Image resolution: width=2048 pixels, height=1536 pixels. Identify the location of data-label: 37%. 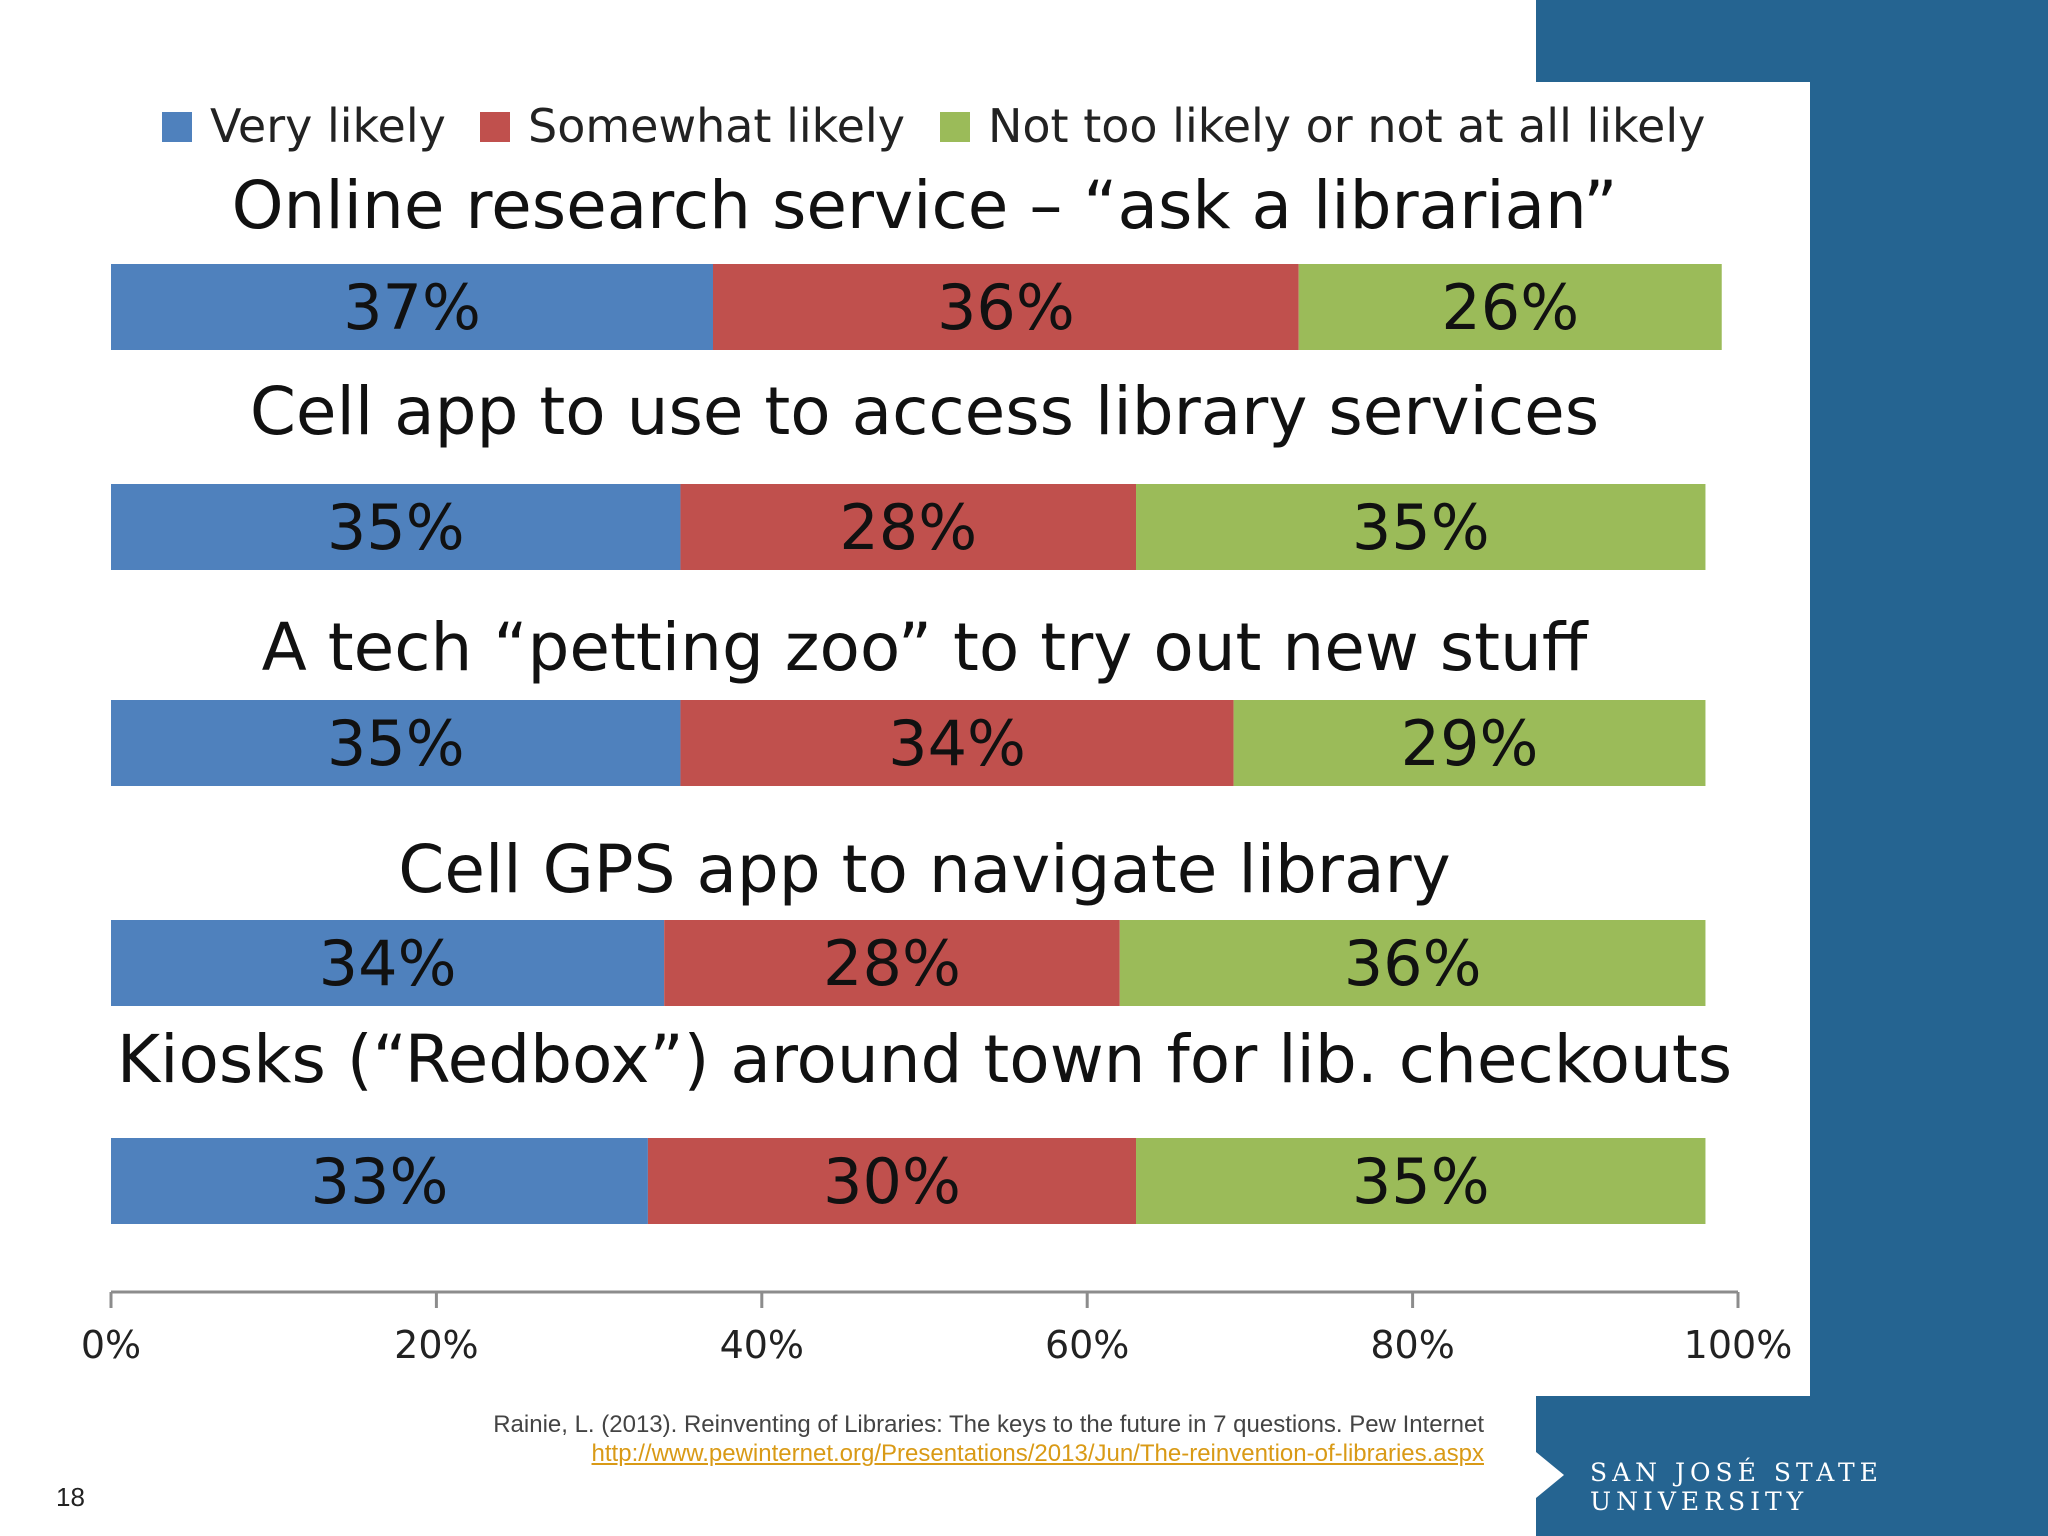
(412, 307).